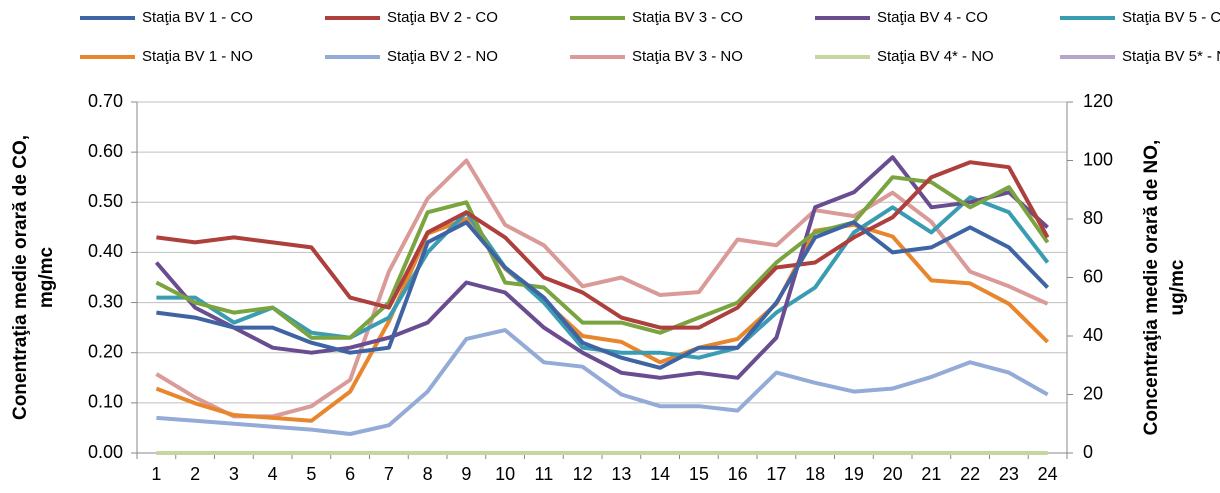 This screenshot has height=493, width=1220. What do you see at coordinates (893, 474) in the screenshot?
I see `x-tick-label: 20` at bounding box center [893, 474].